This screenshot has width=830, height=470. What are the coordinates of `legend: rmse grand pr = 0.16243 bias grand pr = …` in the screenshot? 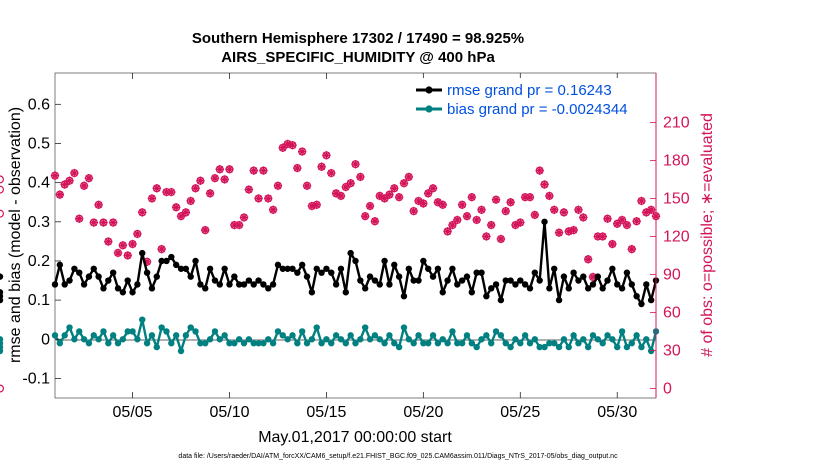 It's located at (532, 99).